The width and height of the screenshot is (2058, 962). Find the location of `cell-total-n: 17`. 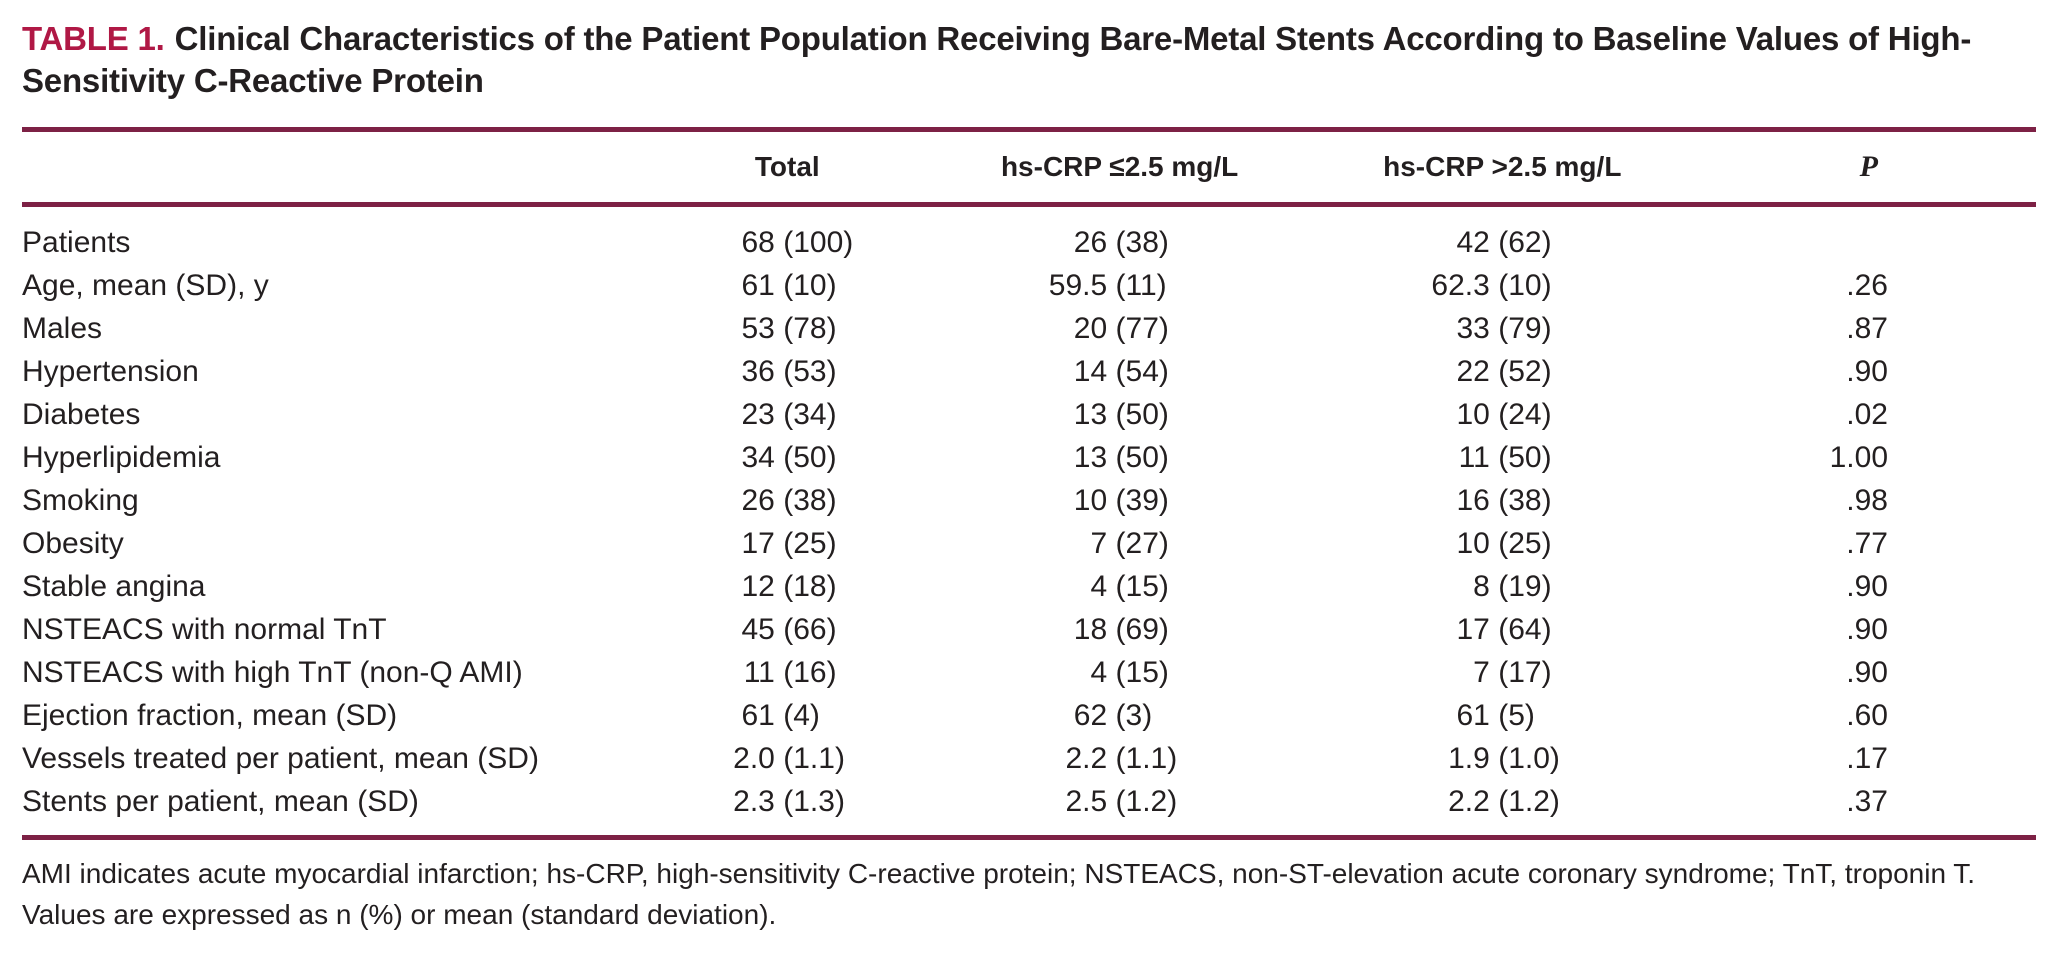

cell-total-n: 17 is located at coordinates (758, 543).